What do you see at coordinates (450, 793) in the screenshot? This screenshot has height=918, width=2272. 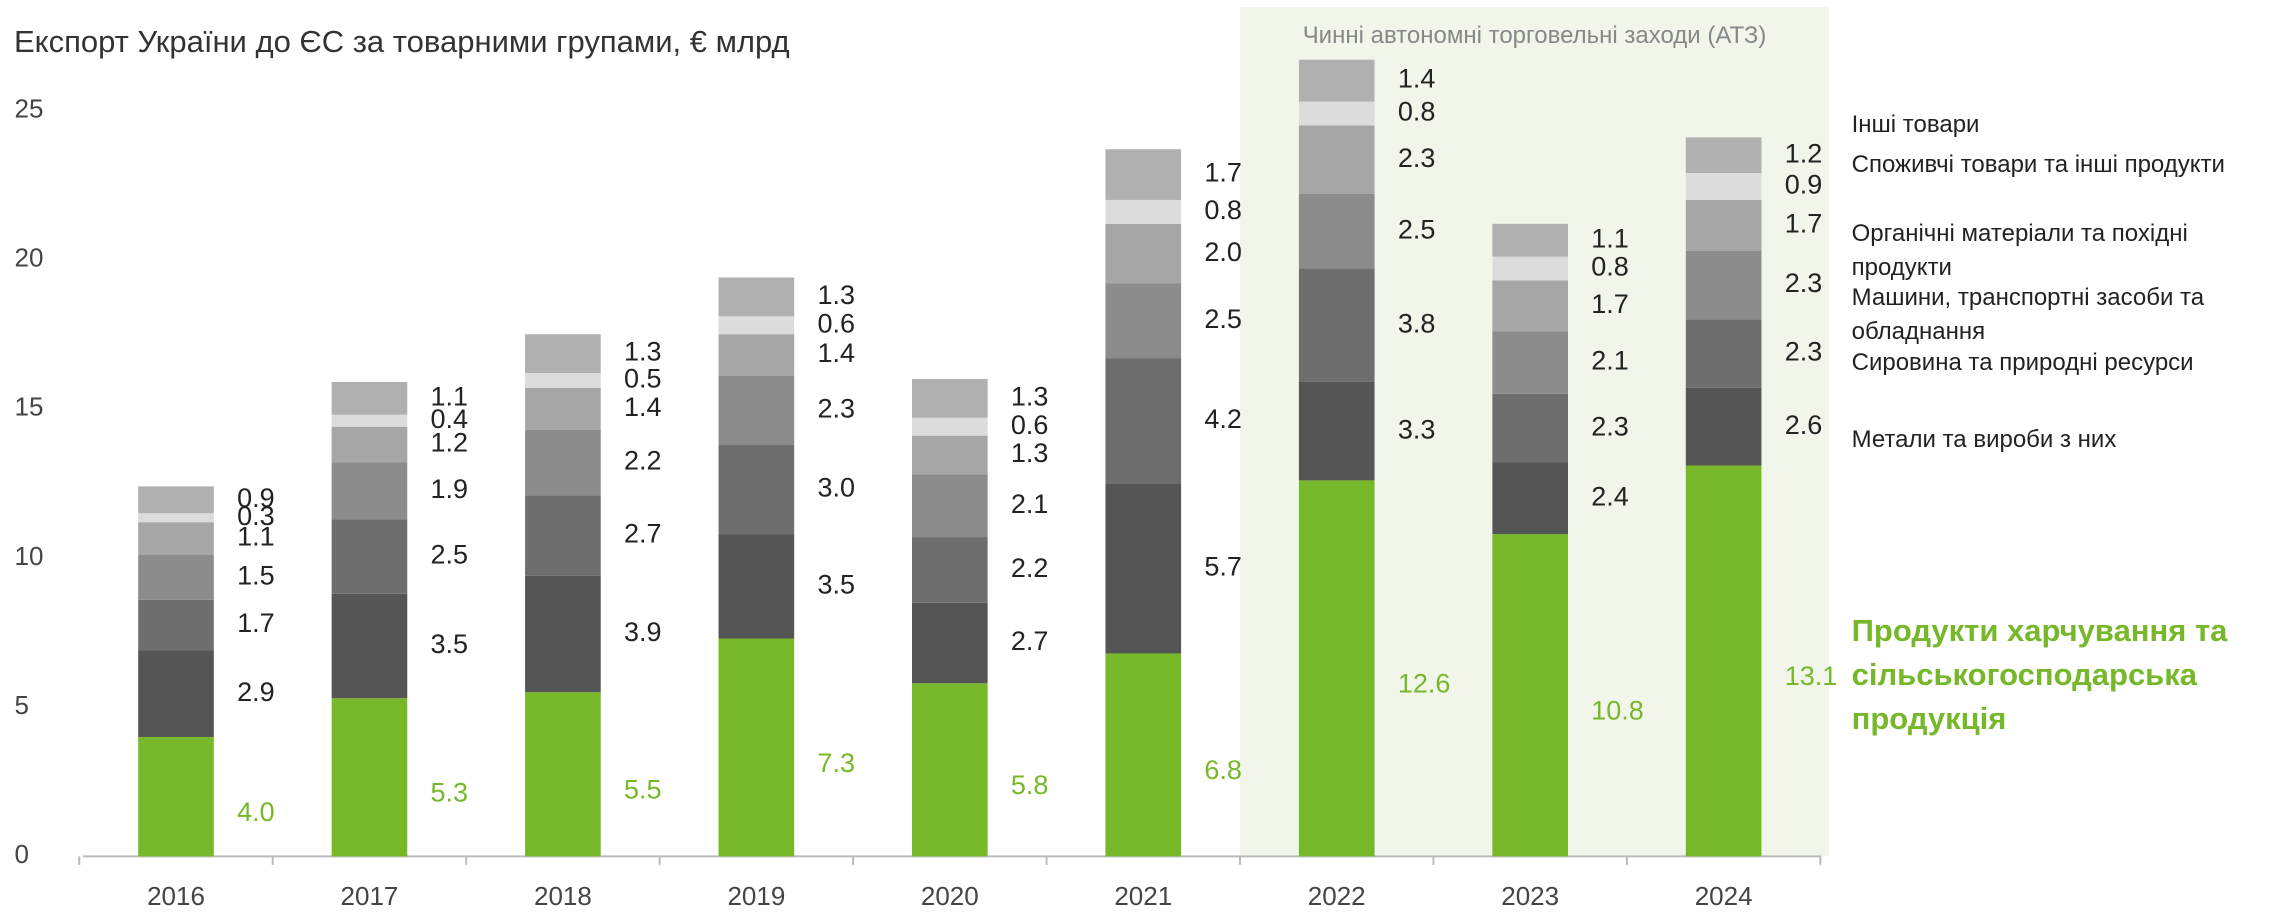 I see `value-label: 5.3` at bounding box center [450, 793].